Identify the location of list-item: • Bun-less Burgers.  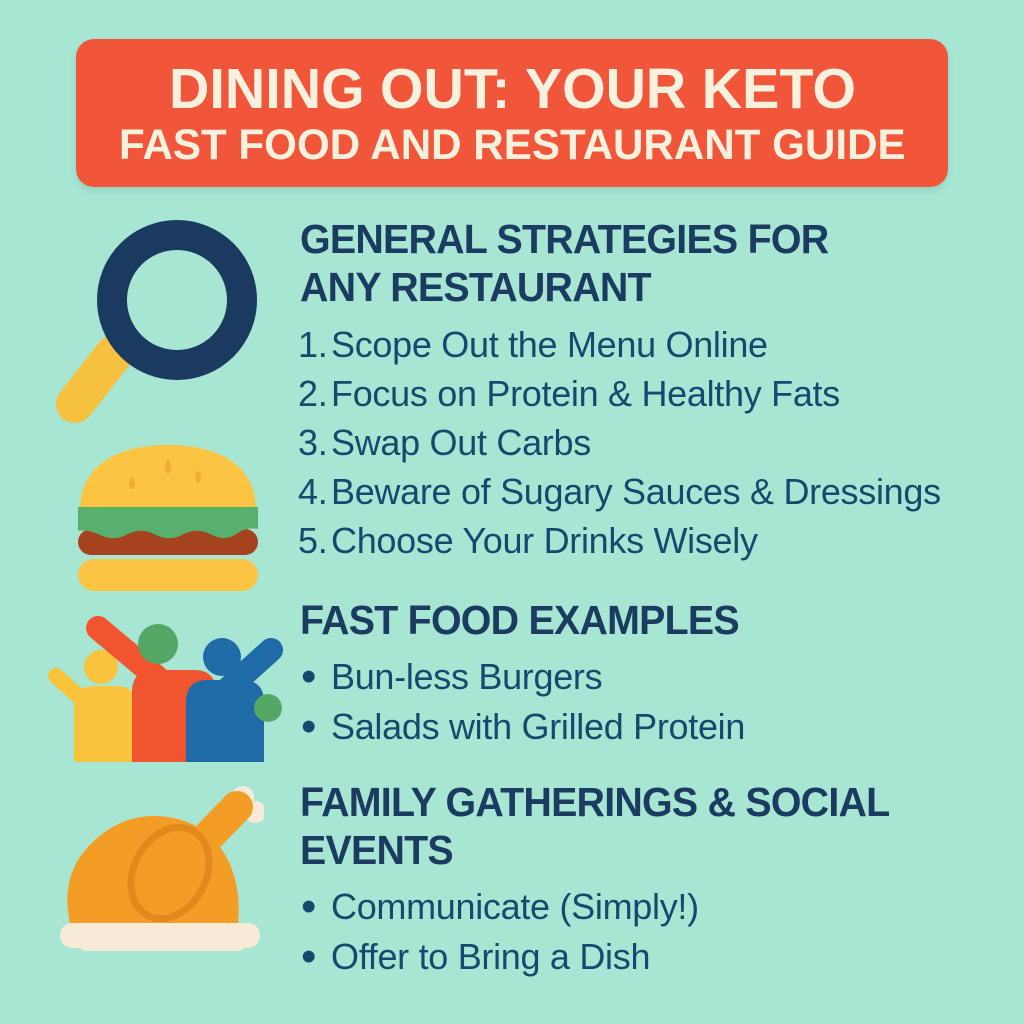
(653, 677).